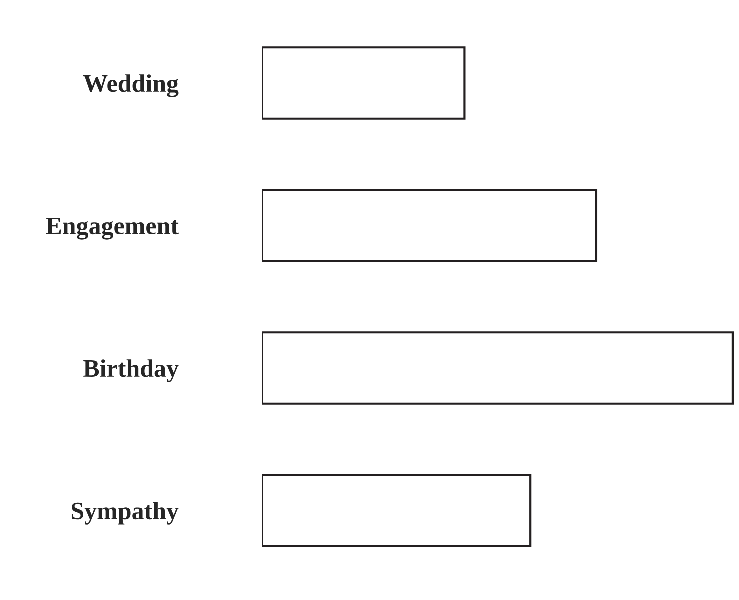 This screenshot has height=600, width=739. I want to click on y-tick-label: Sympathy, so click(125, 513).